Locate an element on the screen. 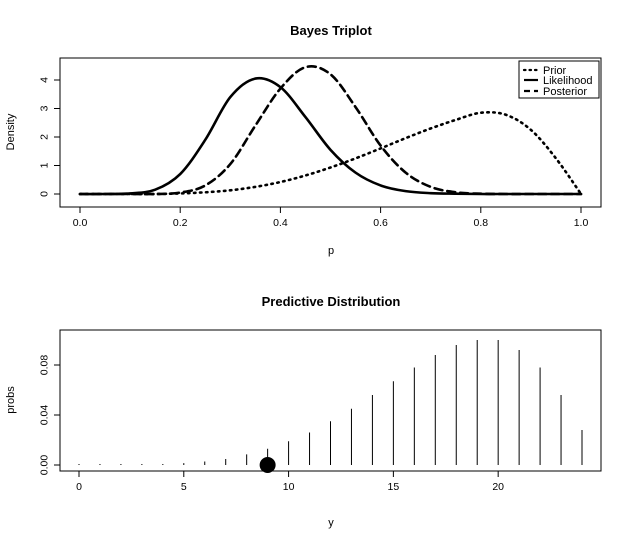 The height and width of the screenshot is (545, 631). predictive-y-tick-label: 0.04 is located at coordinates (45, 415).